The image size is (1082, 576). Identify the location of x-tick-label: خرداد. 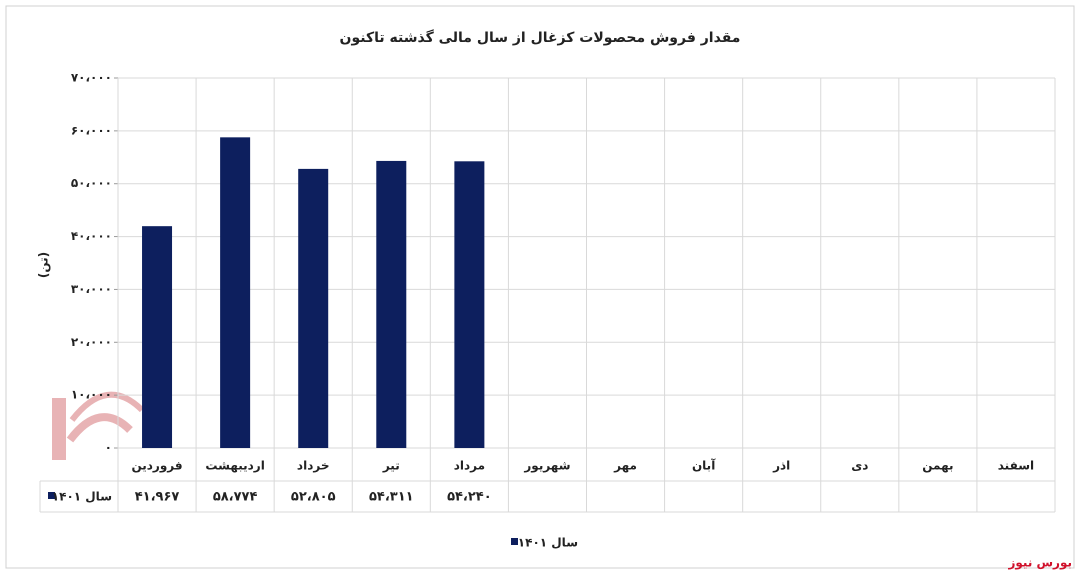
(313, 466).